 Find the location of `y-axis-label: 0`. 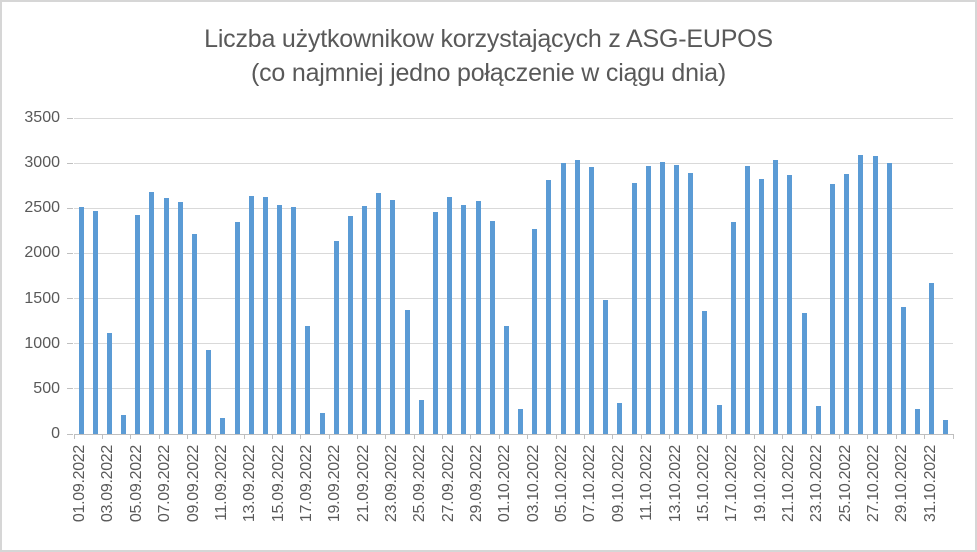

y-axis-label: 0 is located at coordinates (55, 433).